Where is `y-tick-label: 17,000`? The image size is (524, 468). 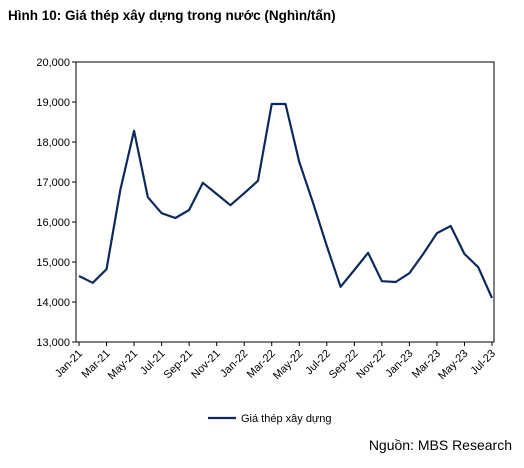
y-tick-label: 17,000 is located at coordinates (53, 183).